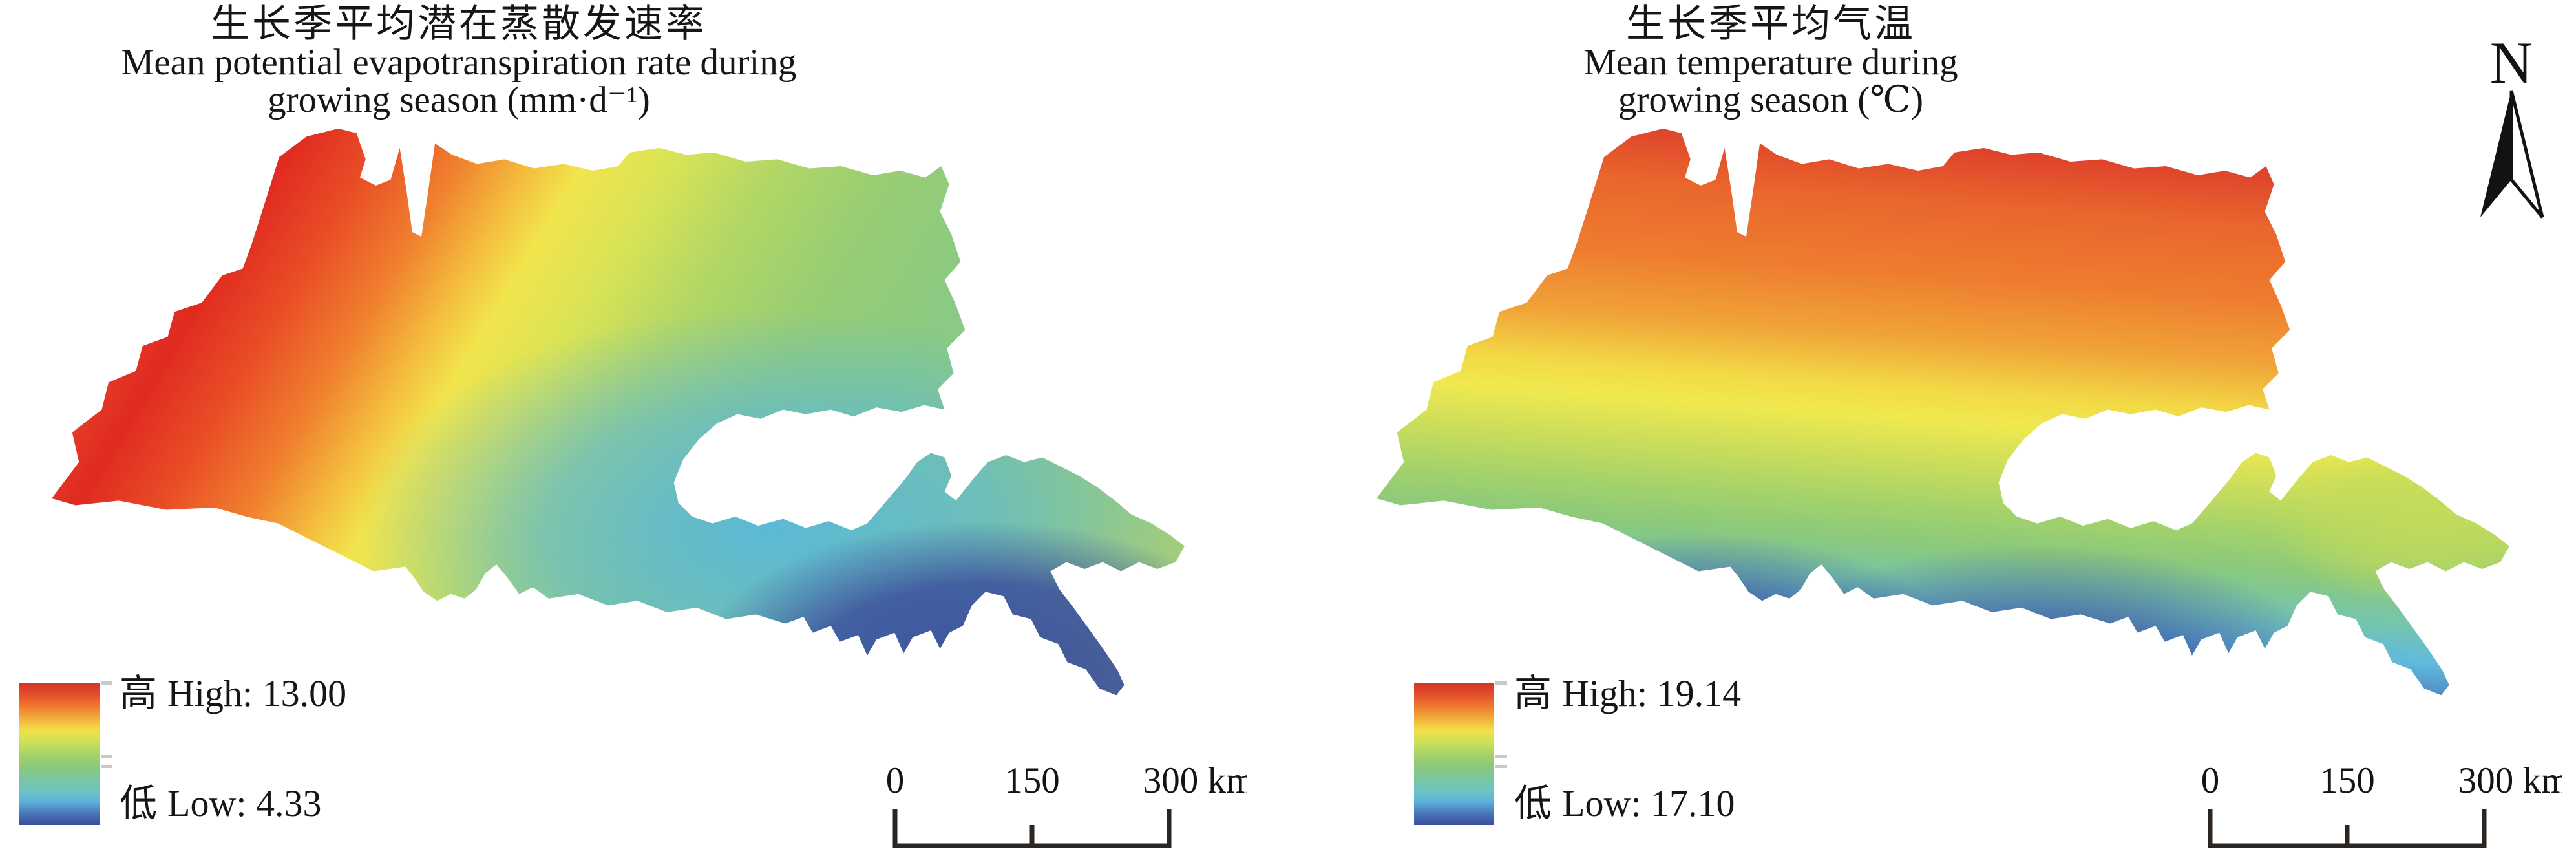  I want to click on temperature-title-chinese: 生长季平均气温, so click(1771, 24).